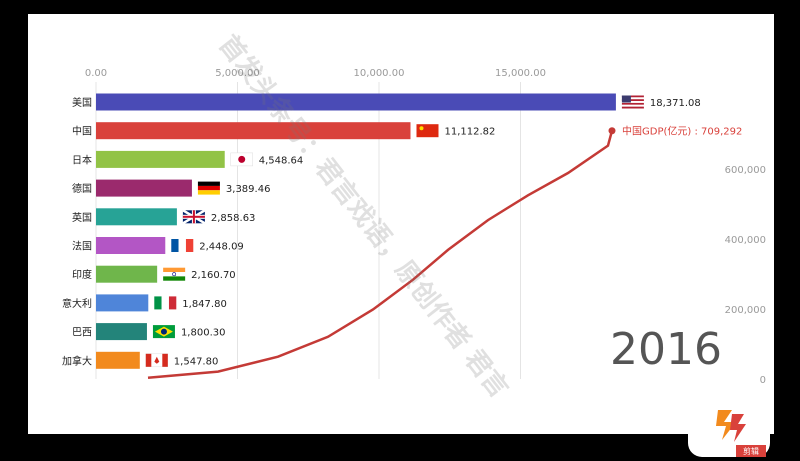 The width and height of the screenshot is (800, 461). Describe the element at coordinates (666, 349) in the screenshot. I see `year-label: 2016` at that location.